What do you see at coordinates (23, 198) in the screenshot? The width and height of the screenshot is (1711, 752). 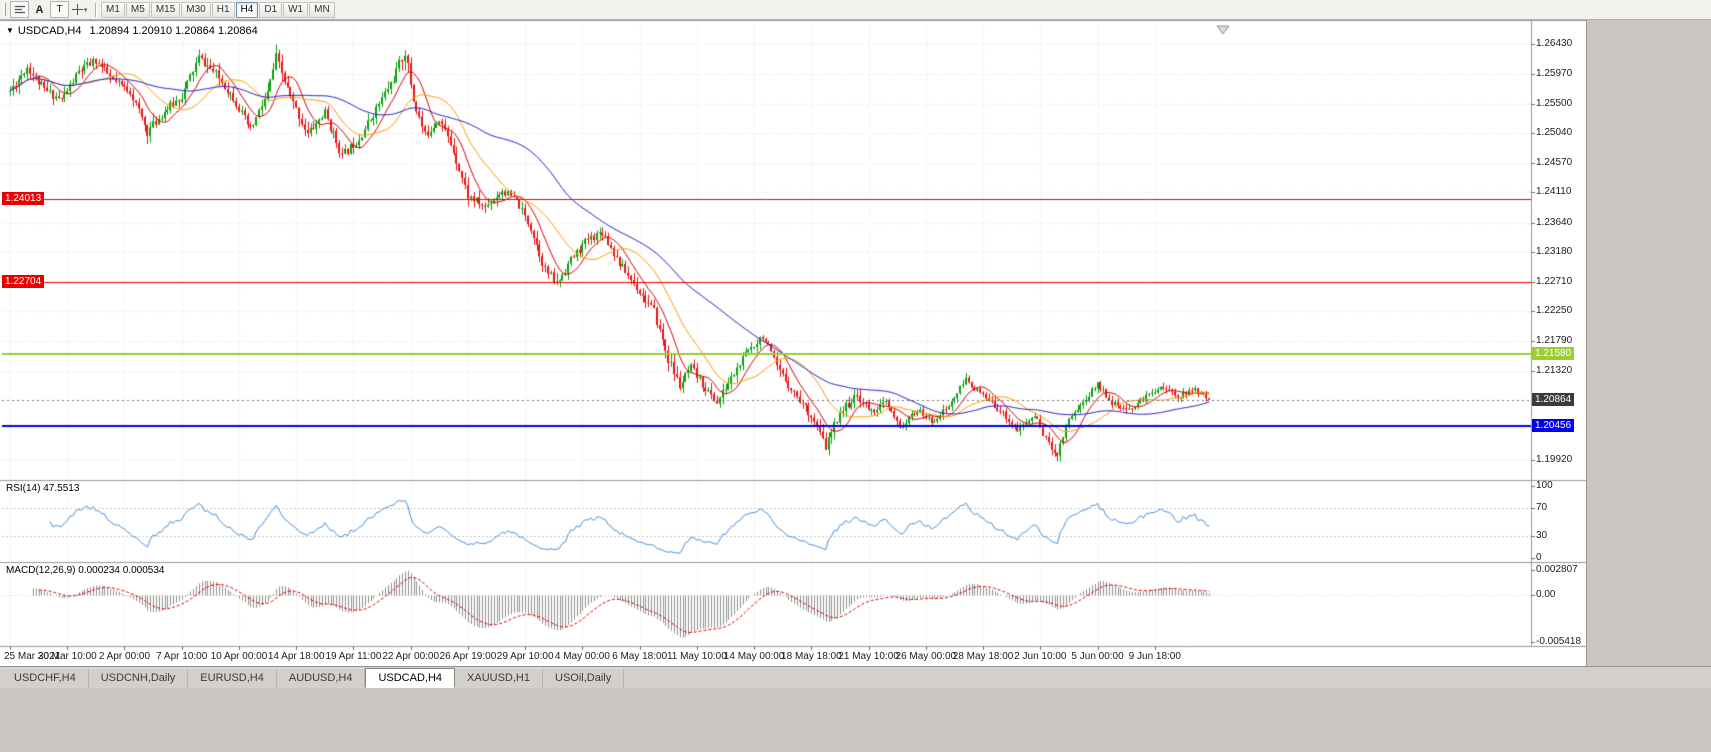 I see `resistance-line-badge-1: 1.24013` at bounding box center [23, 198].